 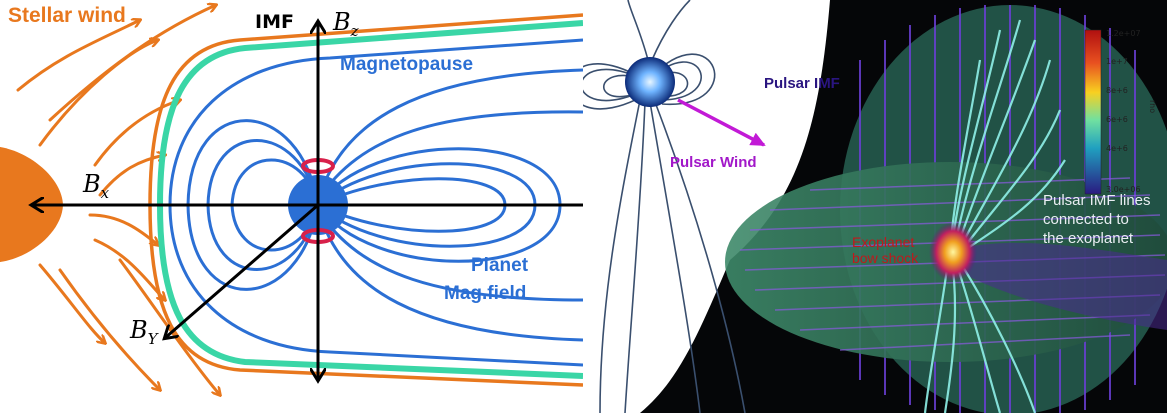 What do you see at coordinates (1120, 112) in the screenshot?
I see `colorbar: 1.2e+07 1e+7 8e+6 6e+6 4e+6 3.0e+06 rho` at bounding box center [1120, 112].